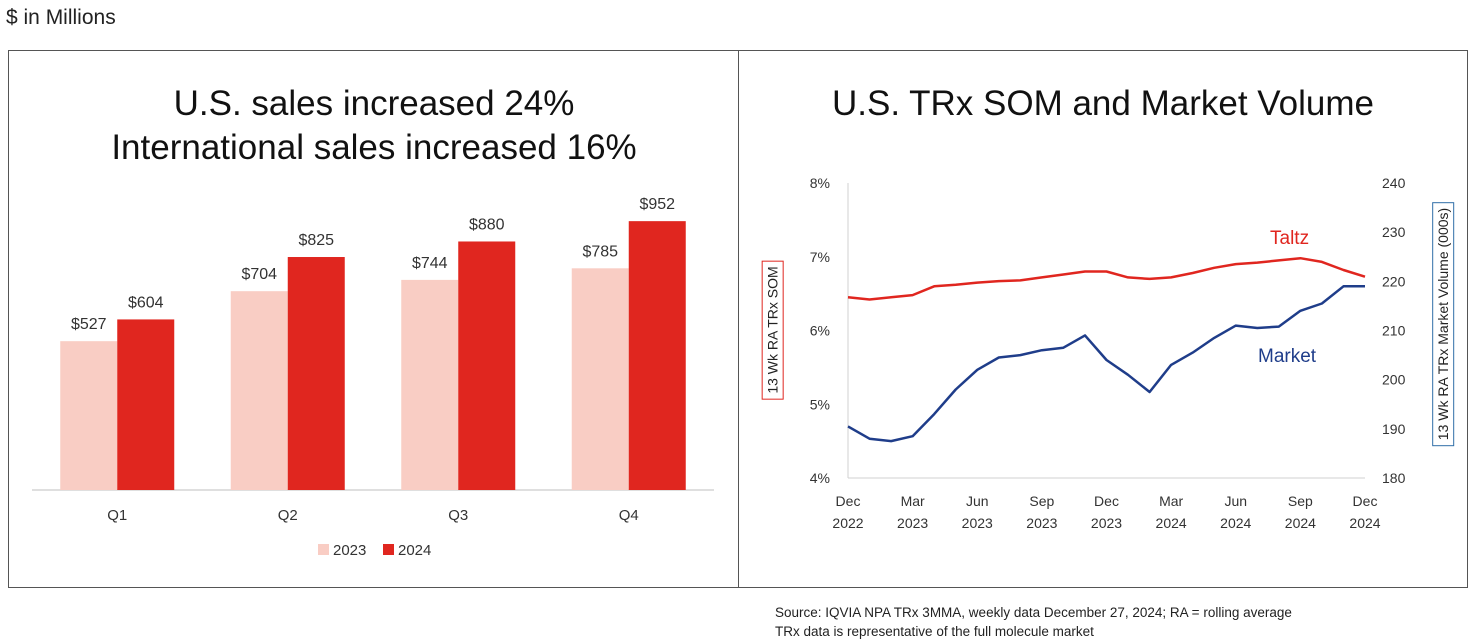  What do you see at coordinates (1103, 103) in the screenshot?
I see `right-chart-title: U.S. TRx SOM and Market Volume` at bounding box center [1103, 103].